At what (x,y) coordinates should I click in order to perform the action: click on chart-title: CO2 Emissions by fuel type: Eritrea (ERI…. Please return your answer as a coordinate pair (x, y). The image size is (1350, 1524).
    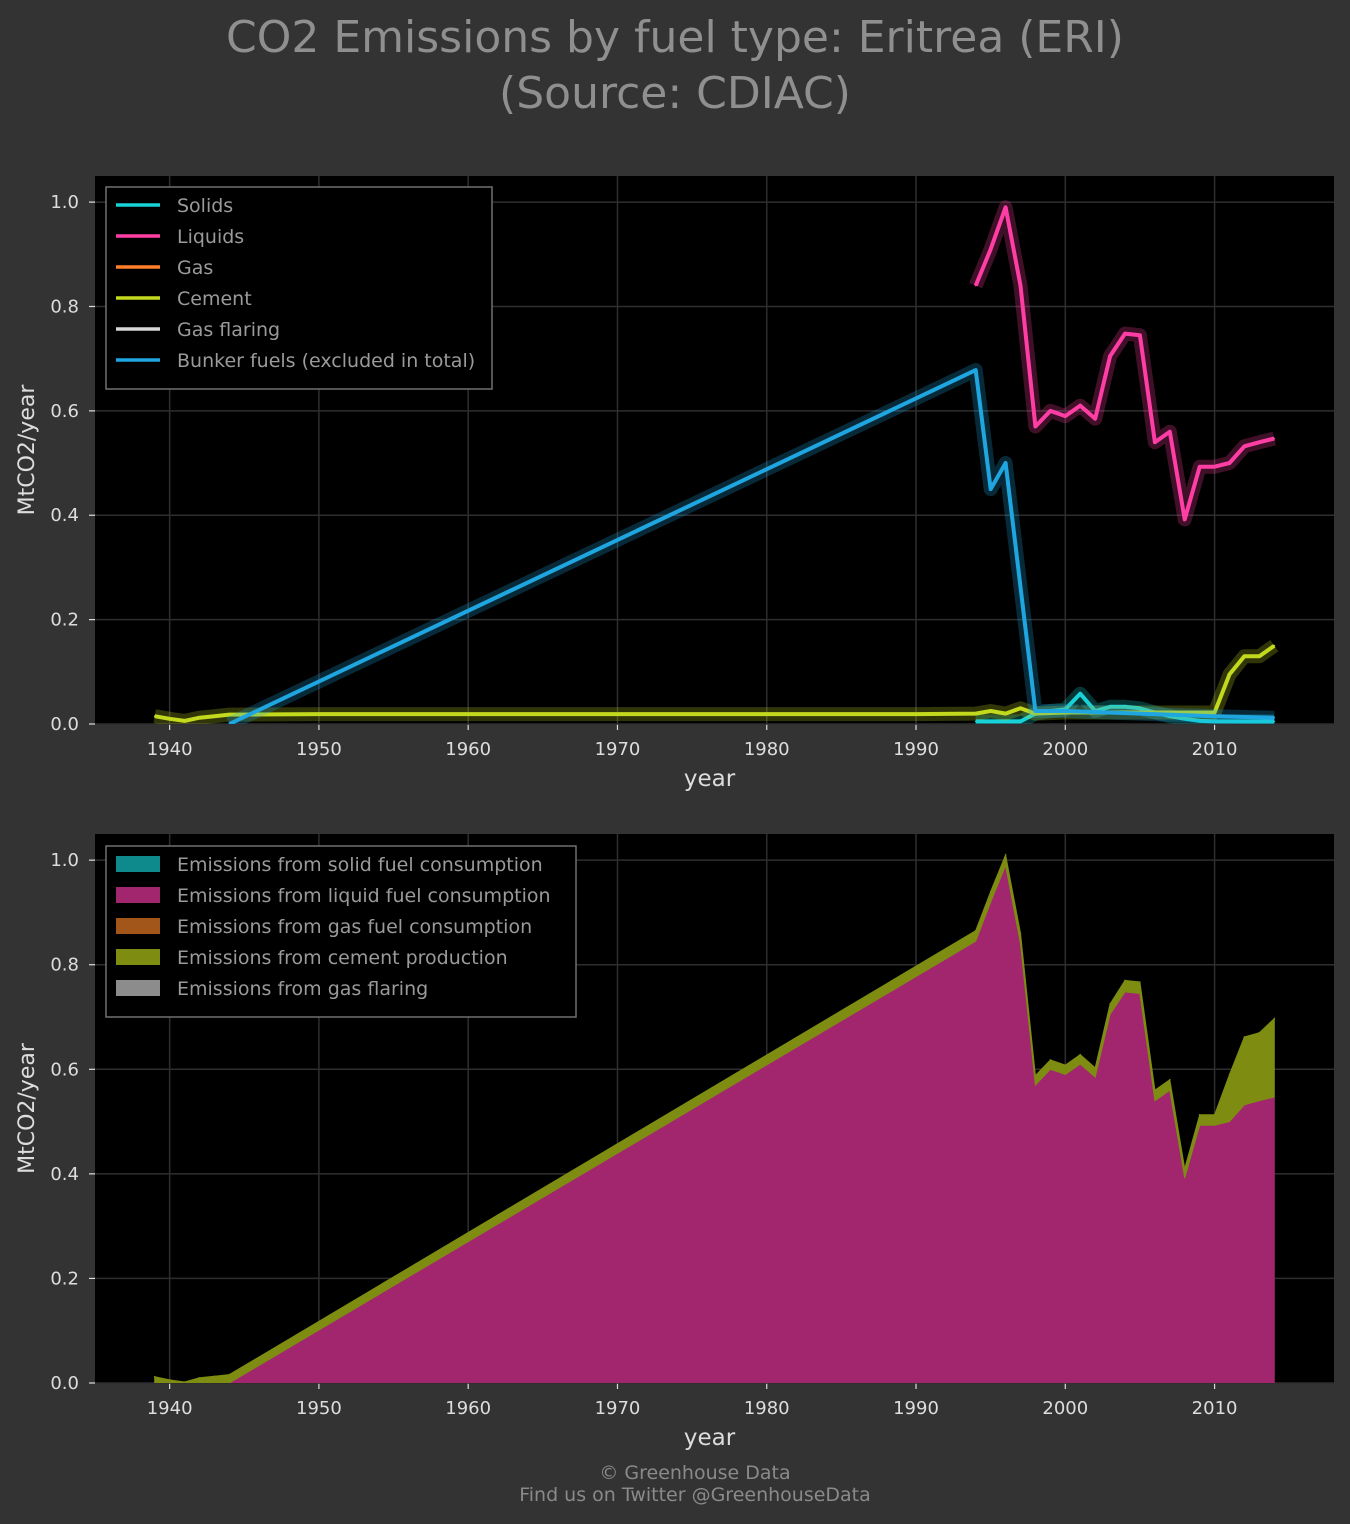
    Looking at the image, I should click on (675, 66).